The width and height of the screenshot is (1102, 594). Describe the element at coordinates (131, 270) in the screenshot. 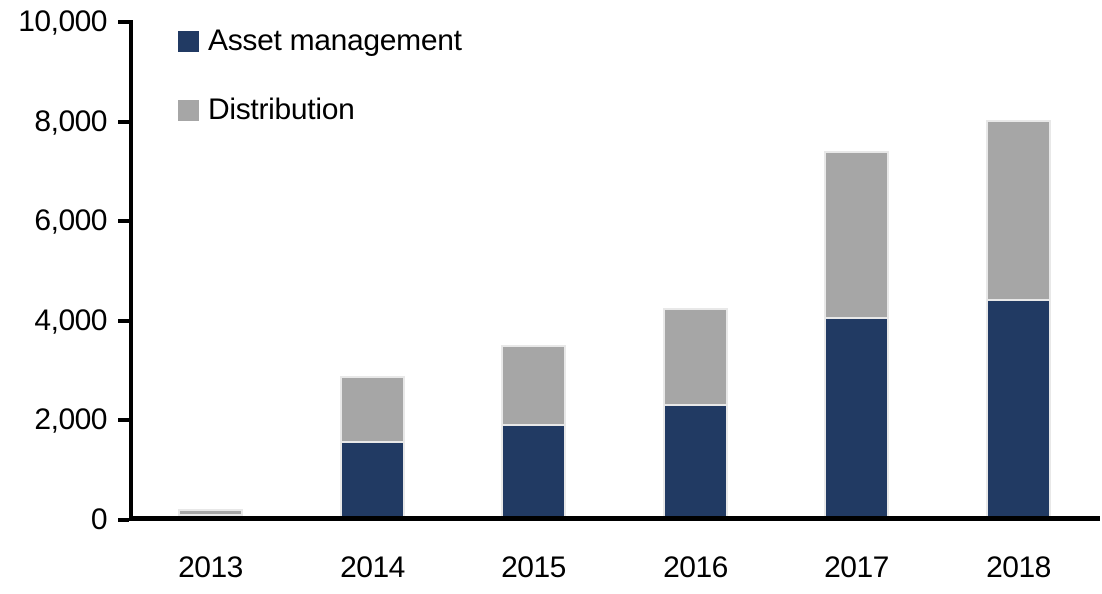

I see `y-axis-line` at that location.